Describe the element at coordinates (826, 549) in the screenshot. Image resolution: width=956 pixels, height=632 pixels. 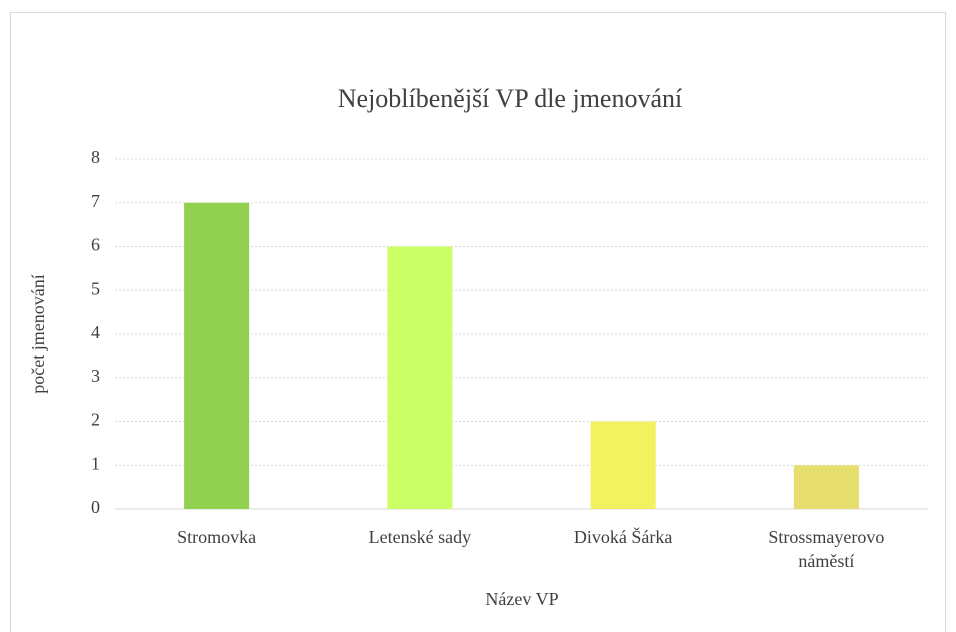
I see `x-tick-label: Strossmayerovo náměstí` at that location.